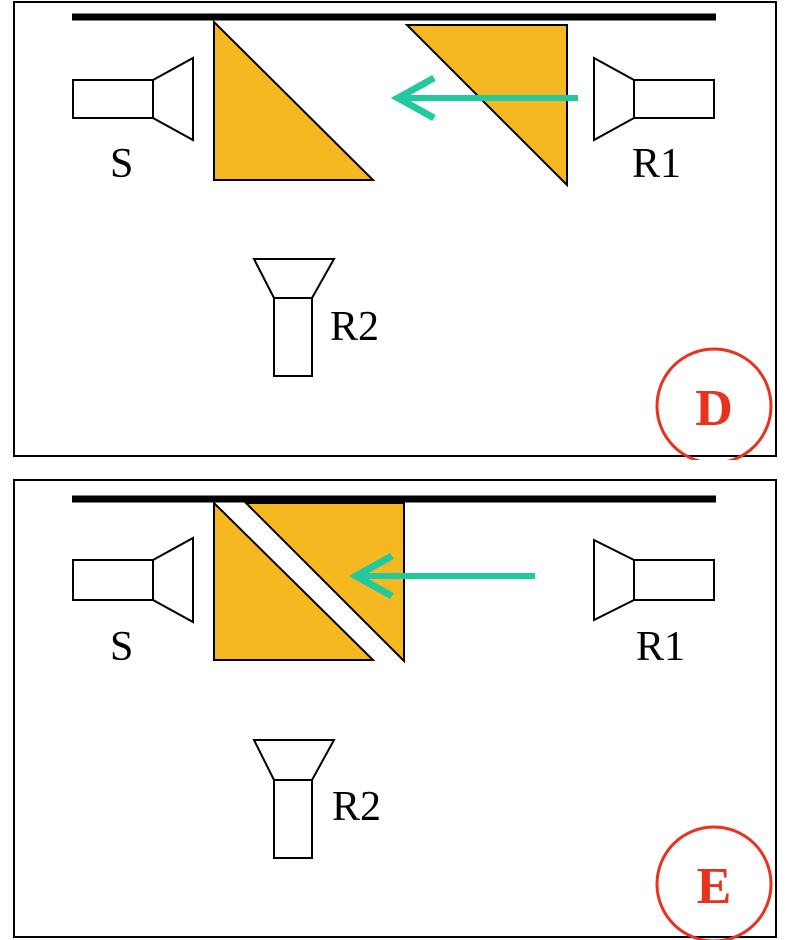 The height and width of the screenshot is (940, 788). I want to click on panel-badge: D, so click(714, 403).